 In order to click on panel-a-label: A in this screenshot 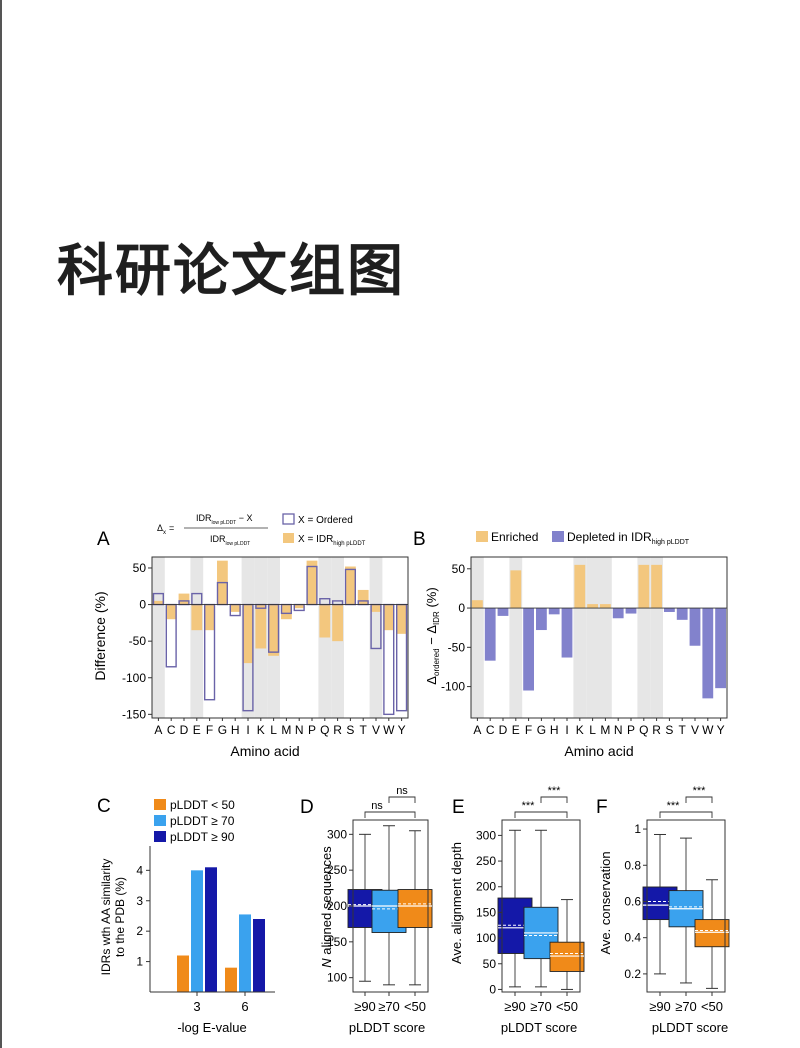, I will do `click(103, 539)`.